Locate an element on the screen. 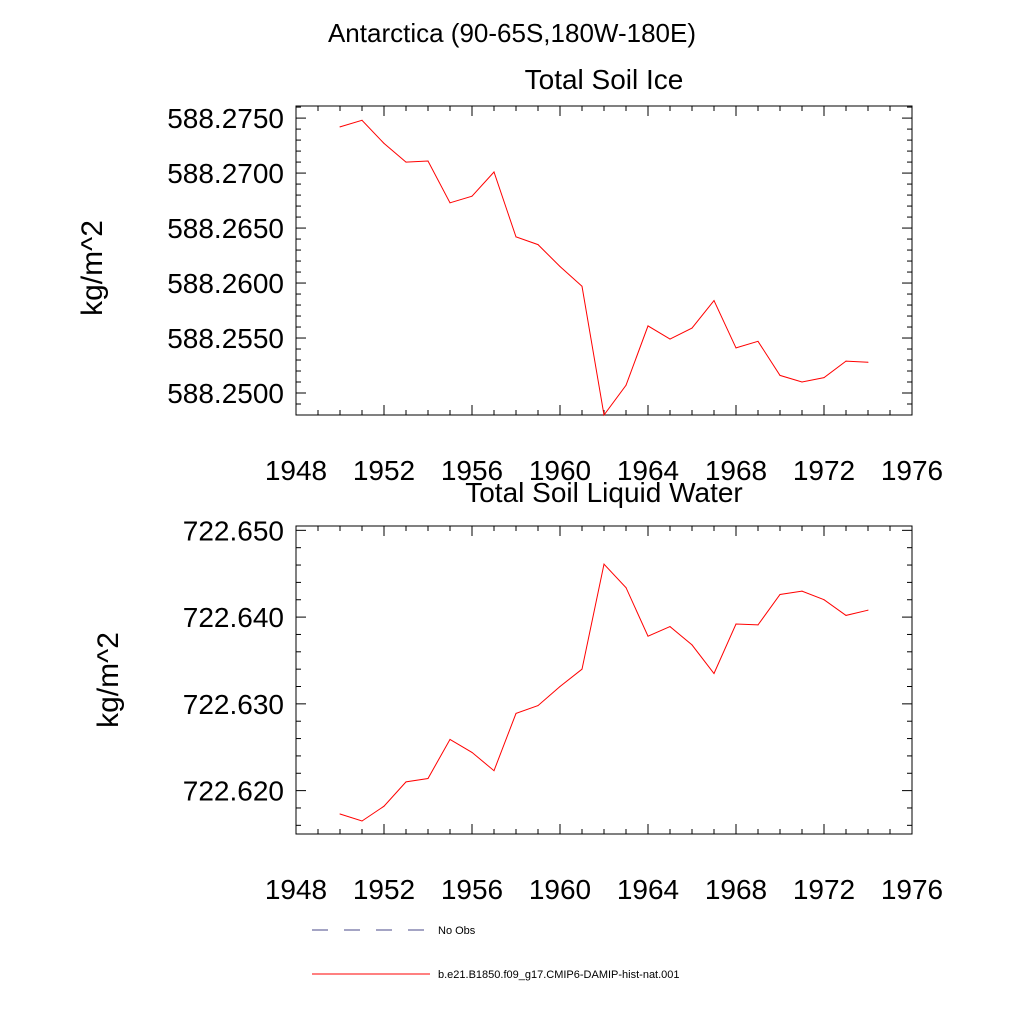  y-tick-label: 722.630 is located at coordinates (233, 704).